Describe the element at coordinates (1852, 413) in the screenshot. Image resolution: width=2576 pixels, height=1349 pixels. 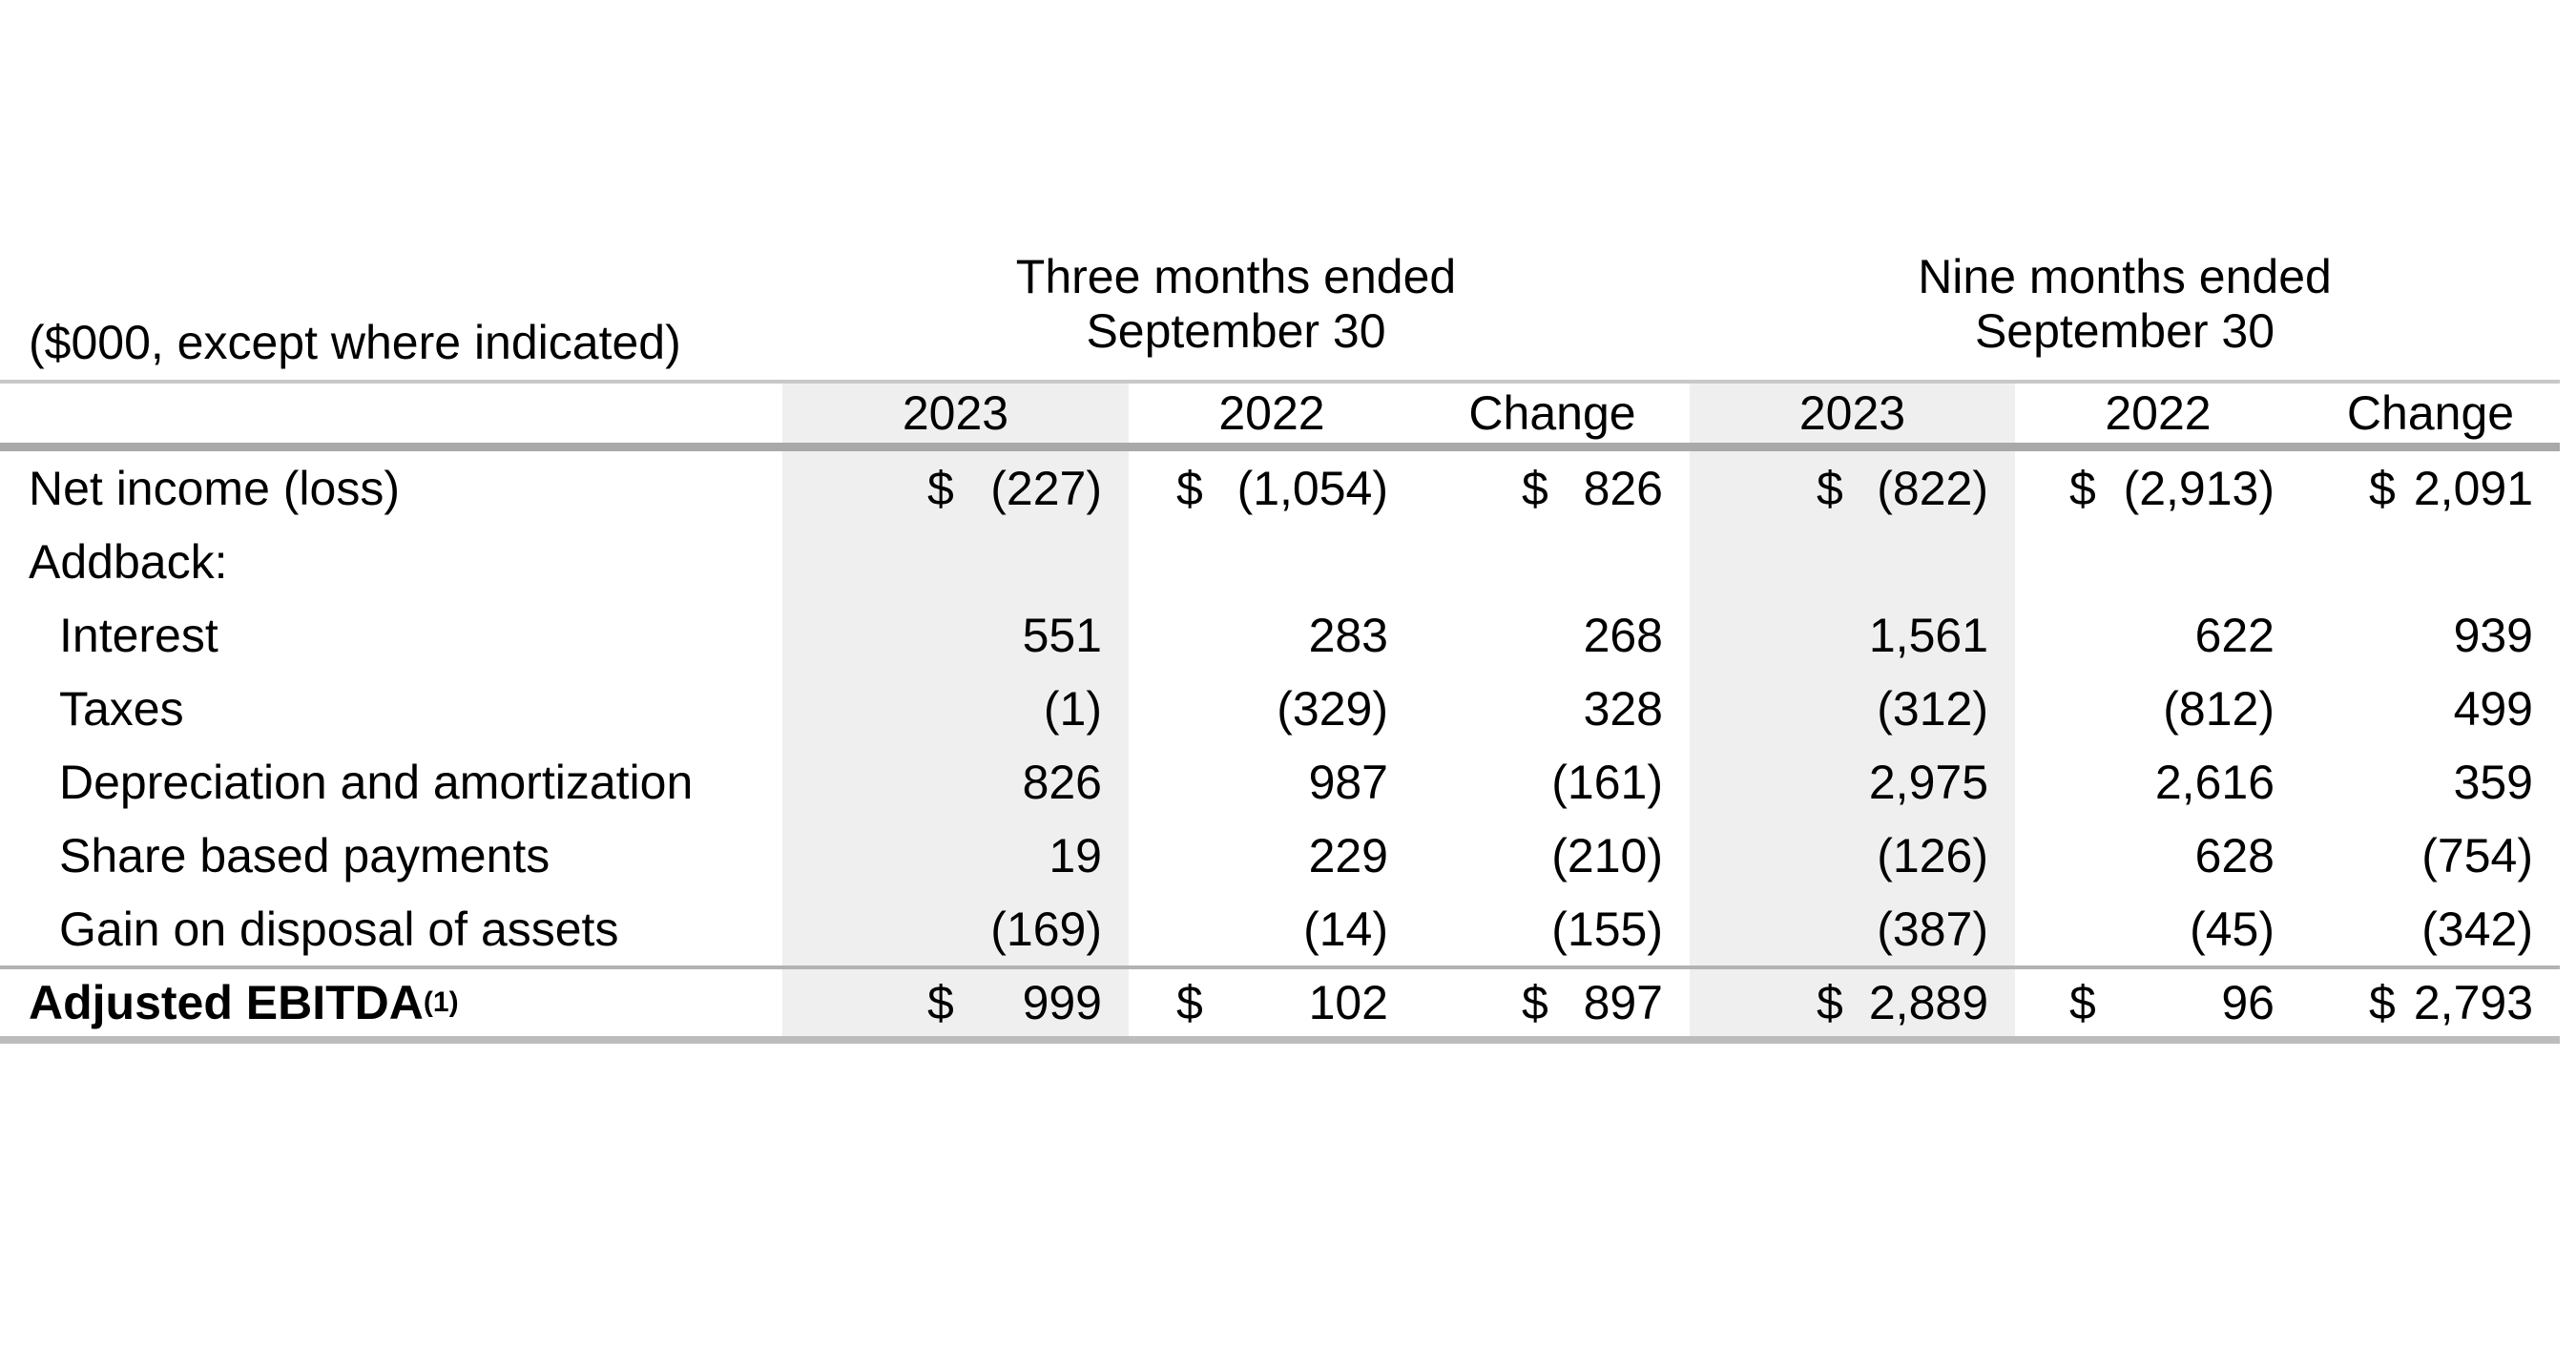
I see `column-header-9mo-2023: 2023` at that location.